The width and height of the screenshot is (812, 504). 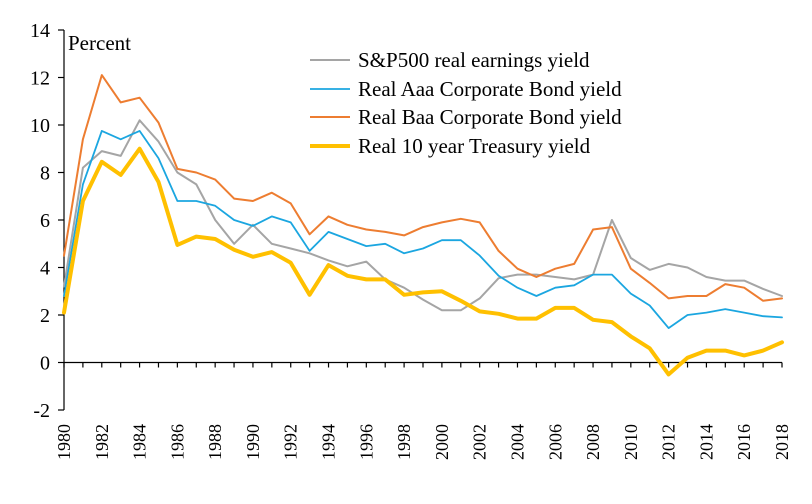 What do you see at coordinates (45, 269) in the screenshot?
I see `y-tick-label: 4` at bounding box center [45, 269].